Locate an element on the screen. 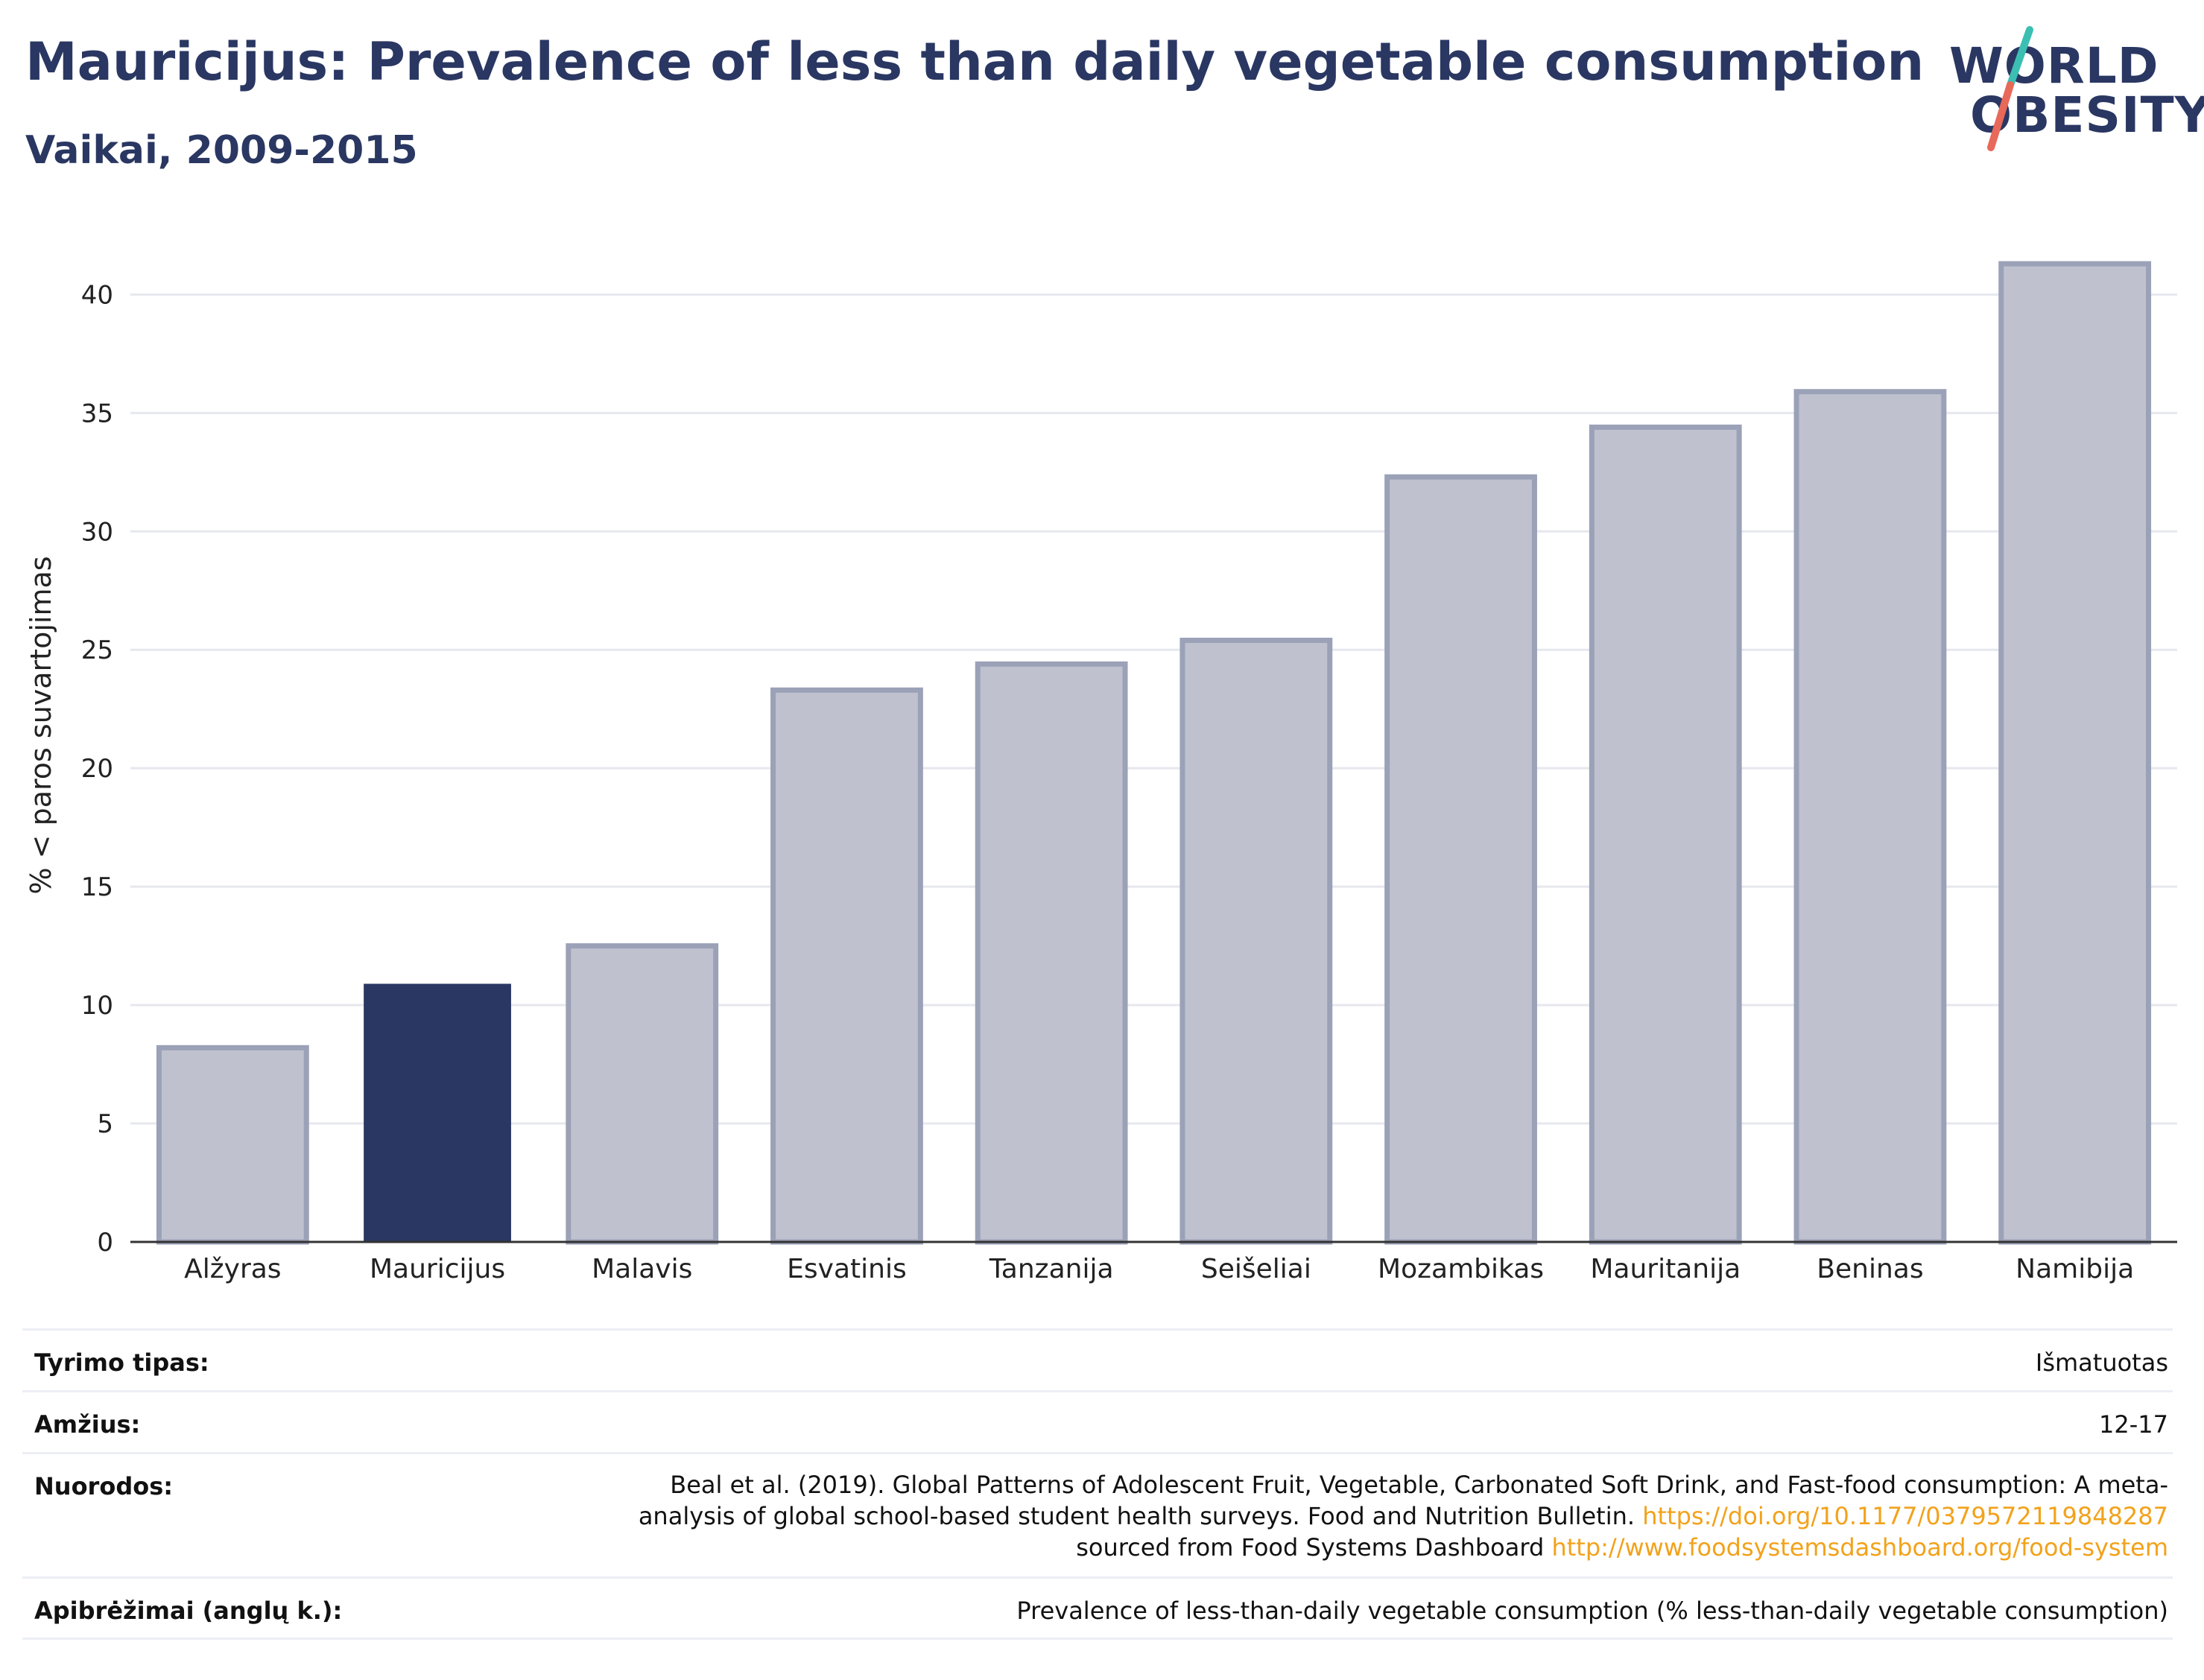  x-tick-label: Tanzanija is located at coordinates (1051, 1269).